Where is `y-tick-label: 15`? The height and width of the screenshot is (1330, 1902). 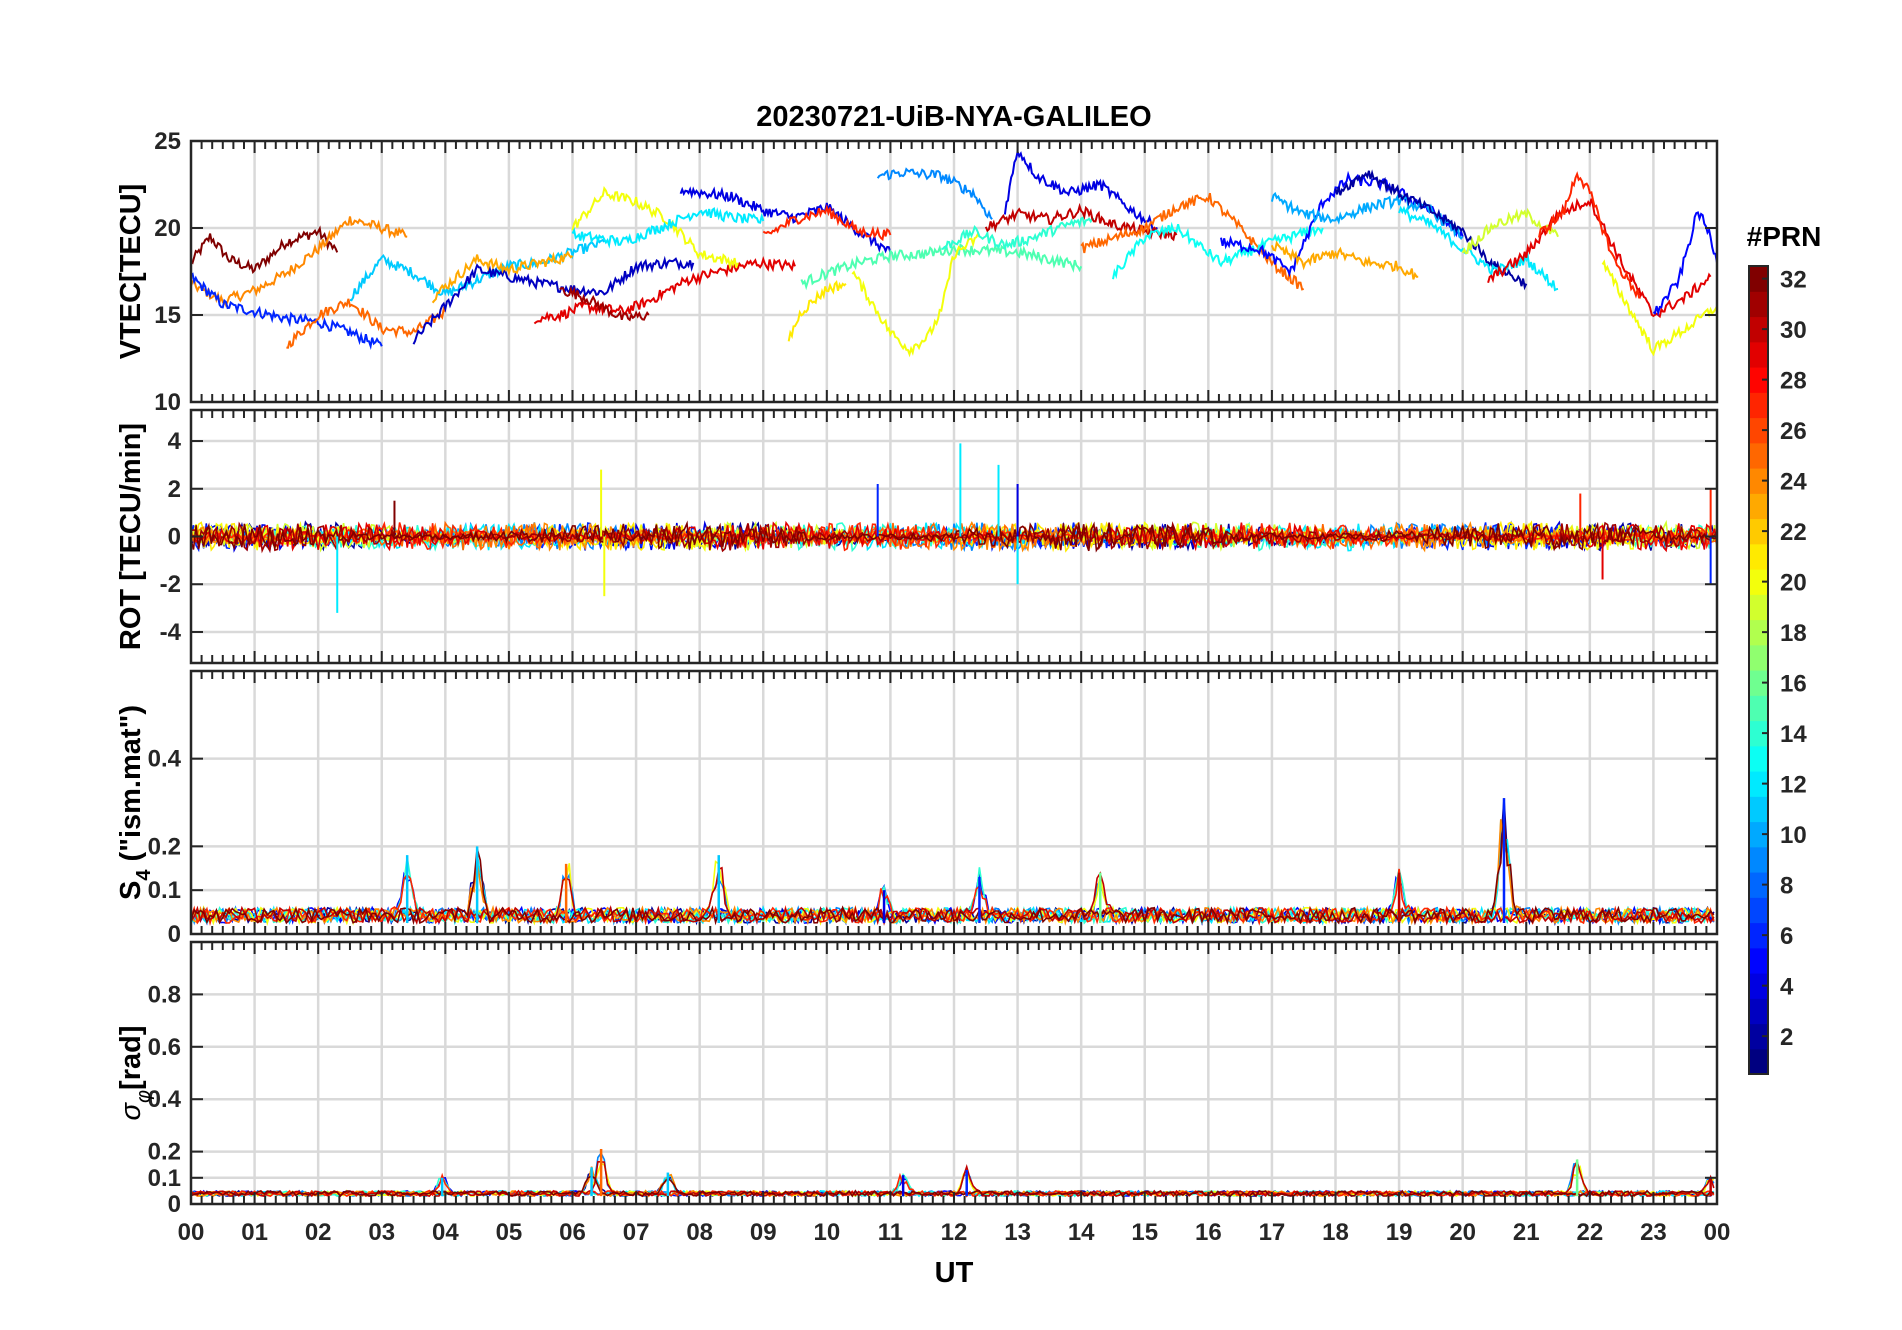
y-tick-label: 15 is located at coordinates (167, 315).